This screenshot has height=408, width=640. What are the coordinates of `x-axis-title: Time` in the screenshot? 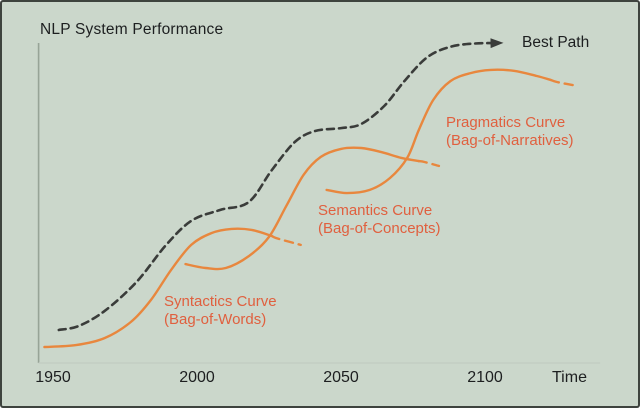 It's located at (569, 377).